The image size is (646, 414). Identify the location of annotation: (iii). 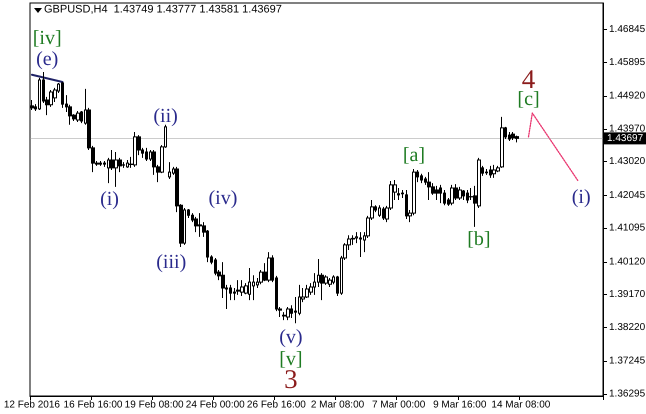
(171, 262).